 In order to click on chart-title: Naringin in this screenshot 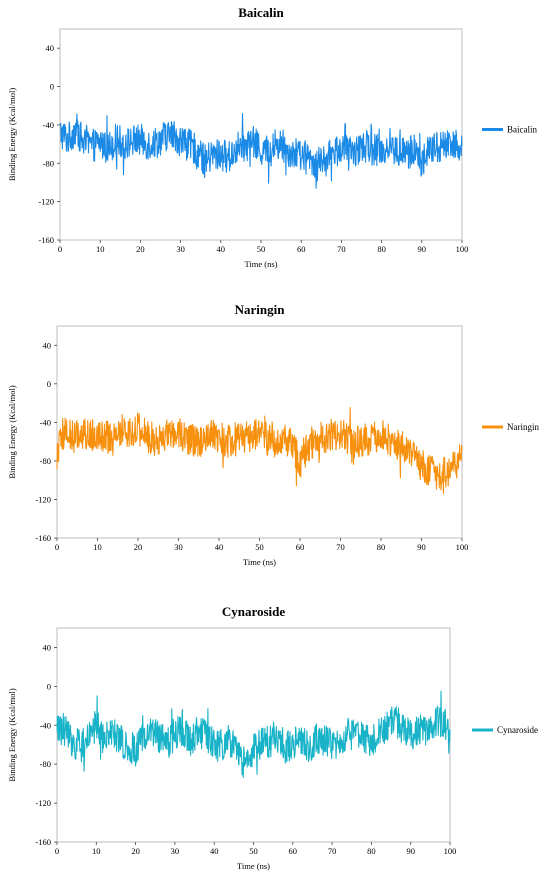, I will do `click(260, 309)`.